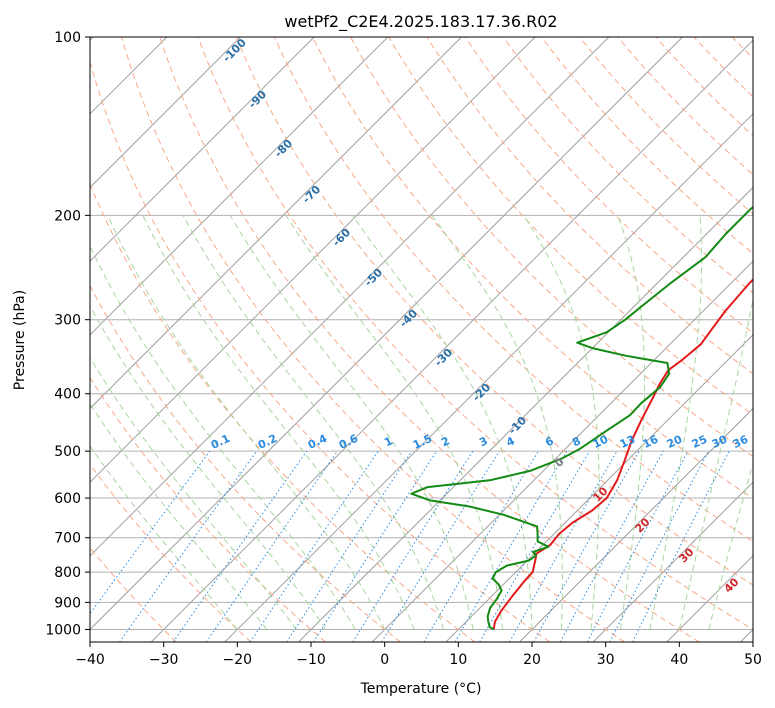  I want to click on y-tick-label: 400, so click(67, 395).